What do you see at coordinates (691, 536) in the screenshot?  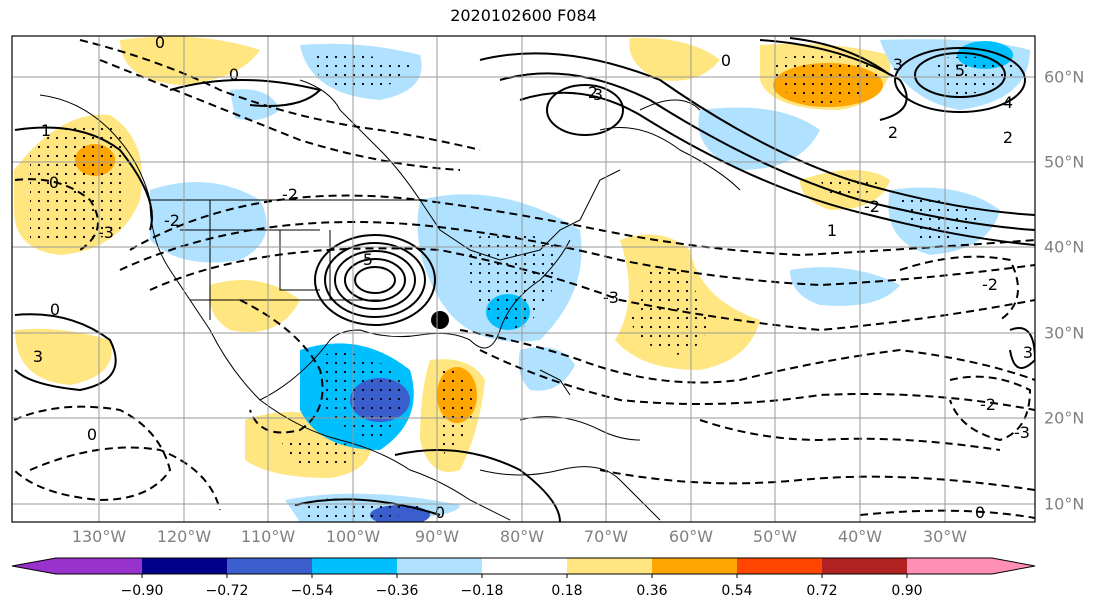 I see `lon-label: 60°W` at bounding box center [691, 536].